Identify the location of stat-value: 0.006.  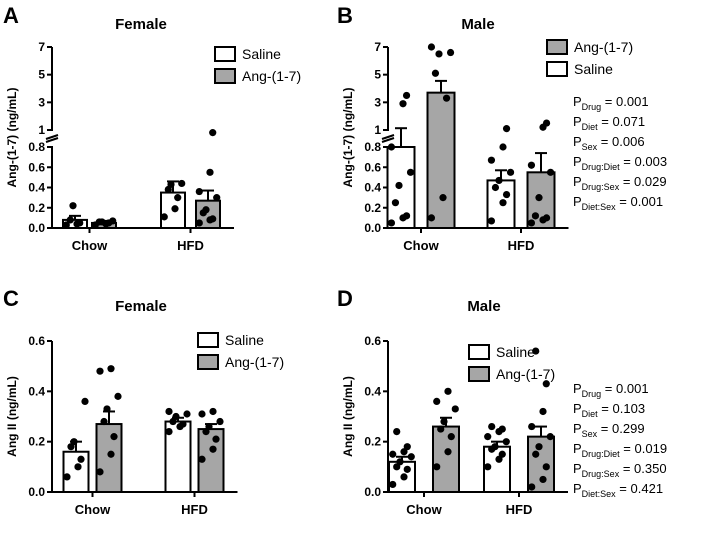
(628, 141).